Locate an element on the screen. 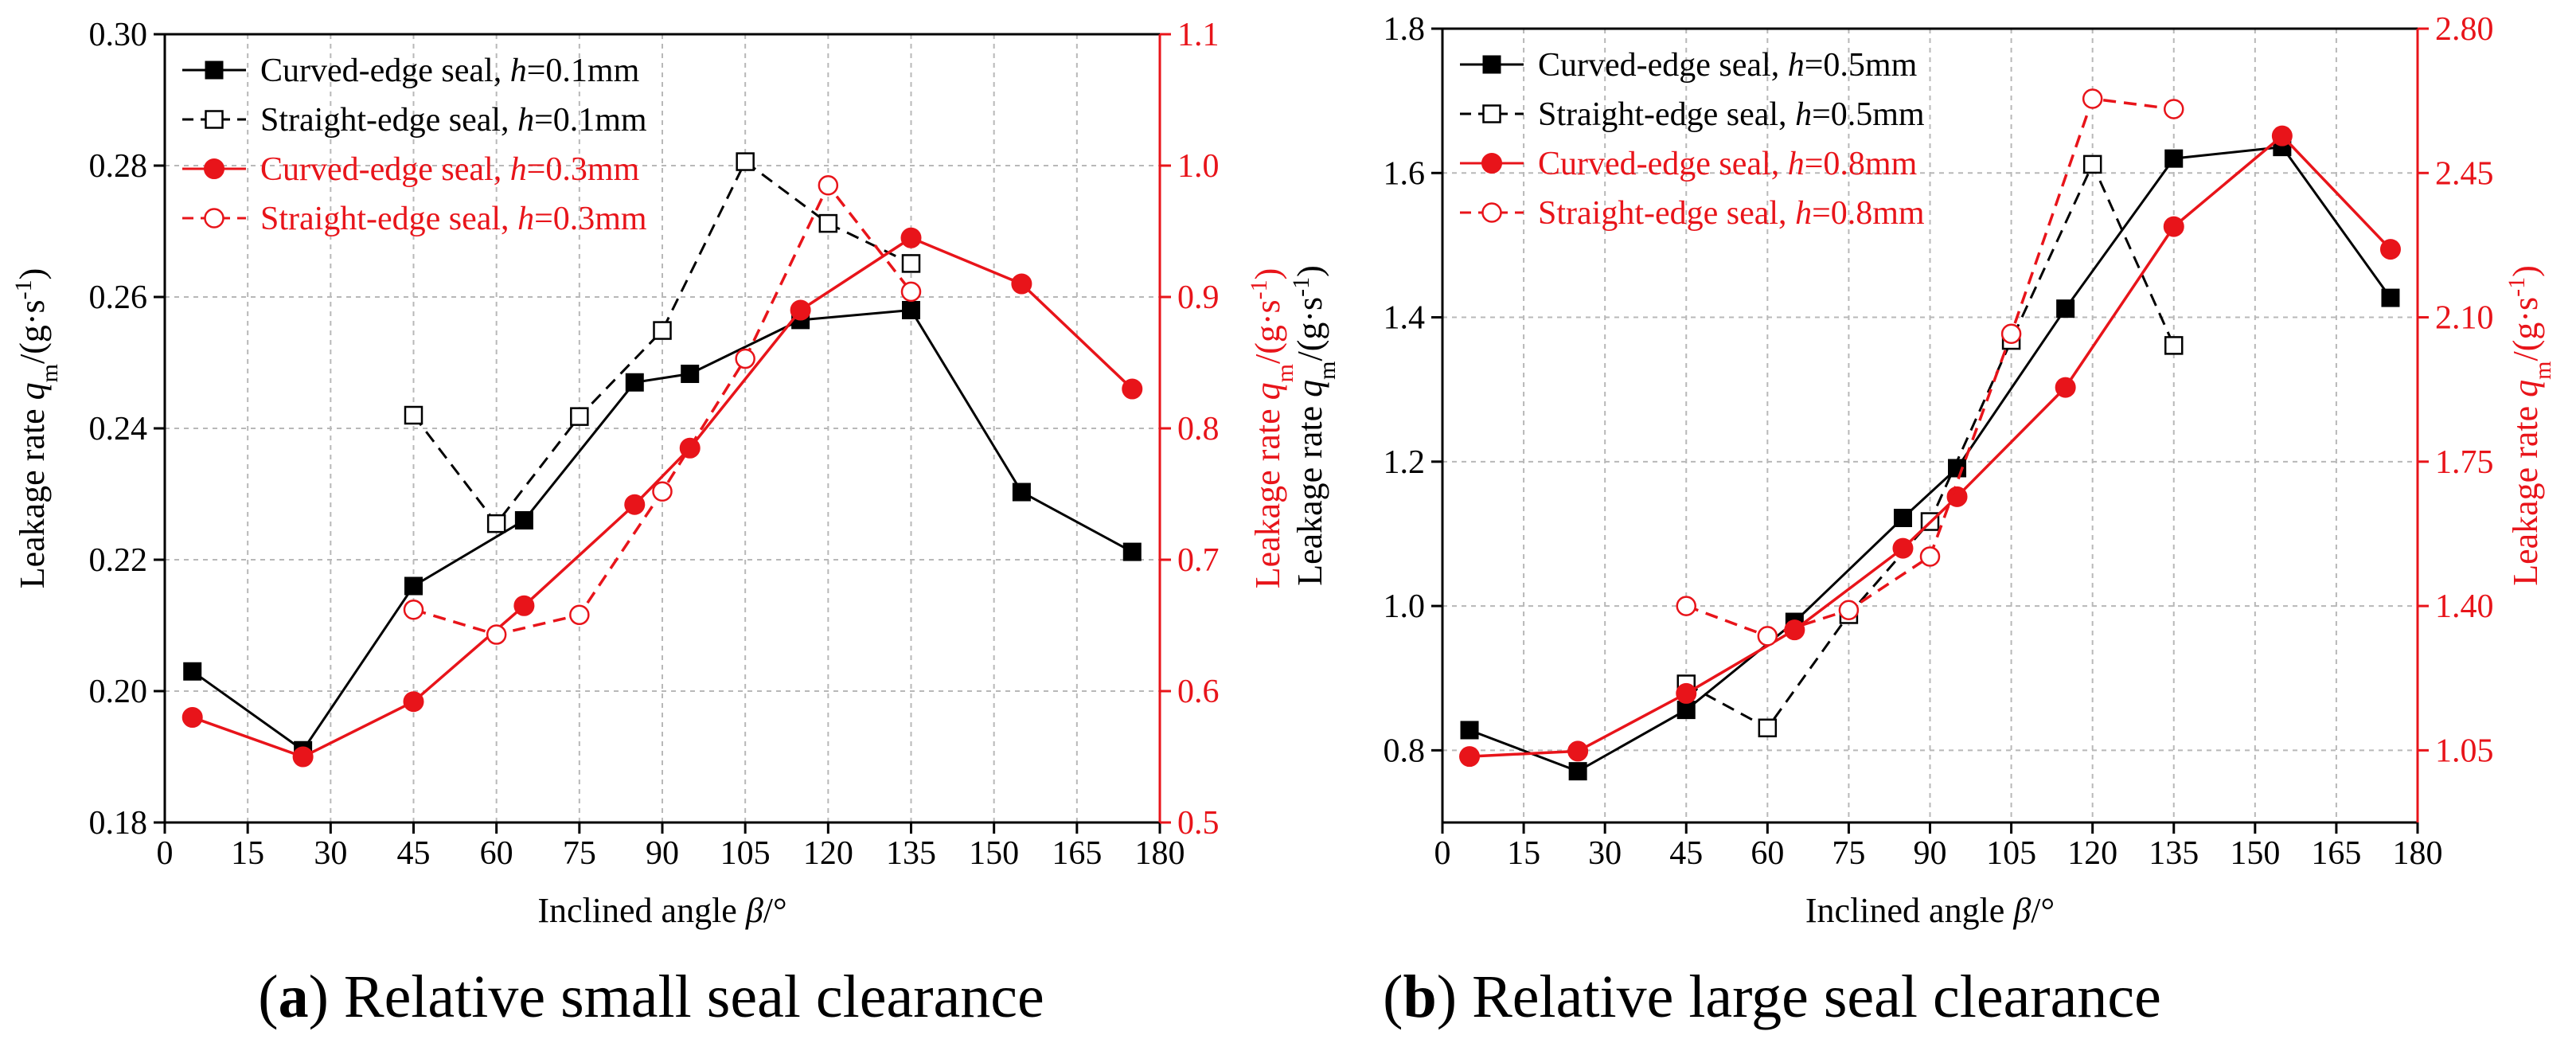 This screenshot has width=2576, height=1051. y-axis-left-label-suffix: /(g·s is located at coordinates (32, 331).